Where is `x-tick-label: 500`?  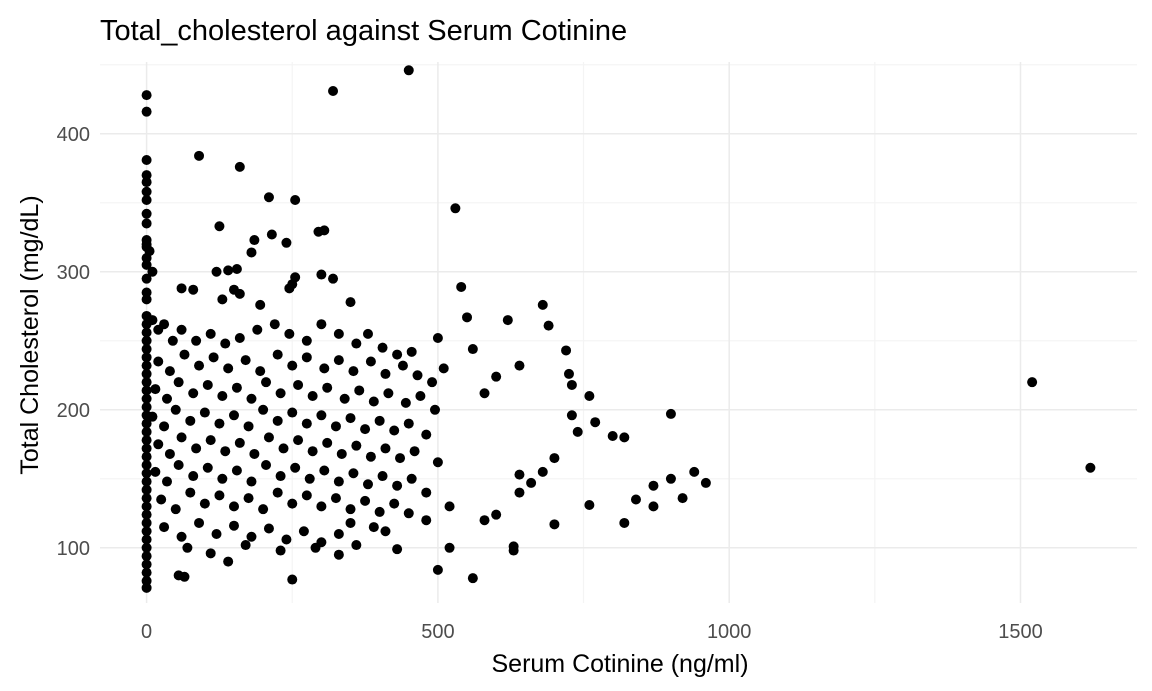
x-tick-label: 500 is located at coordinates (437, 632).